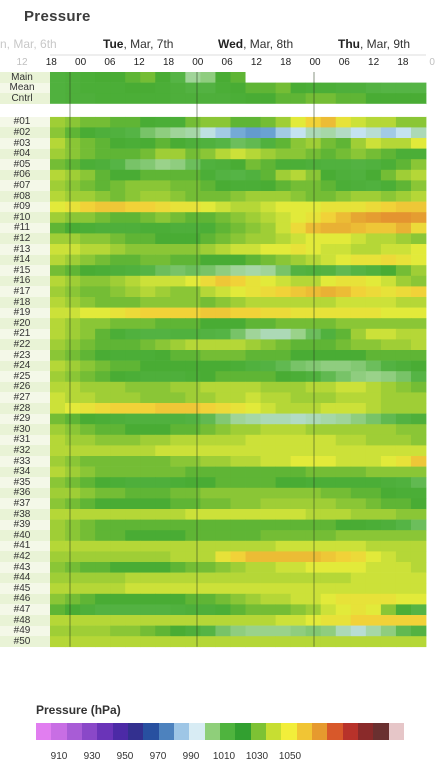 The image size is (439, 768). What do you see at coordinates (22, 472) in the screenshot?
I see `row-label: #34` at bounding box center [22, 472].